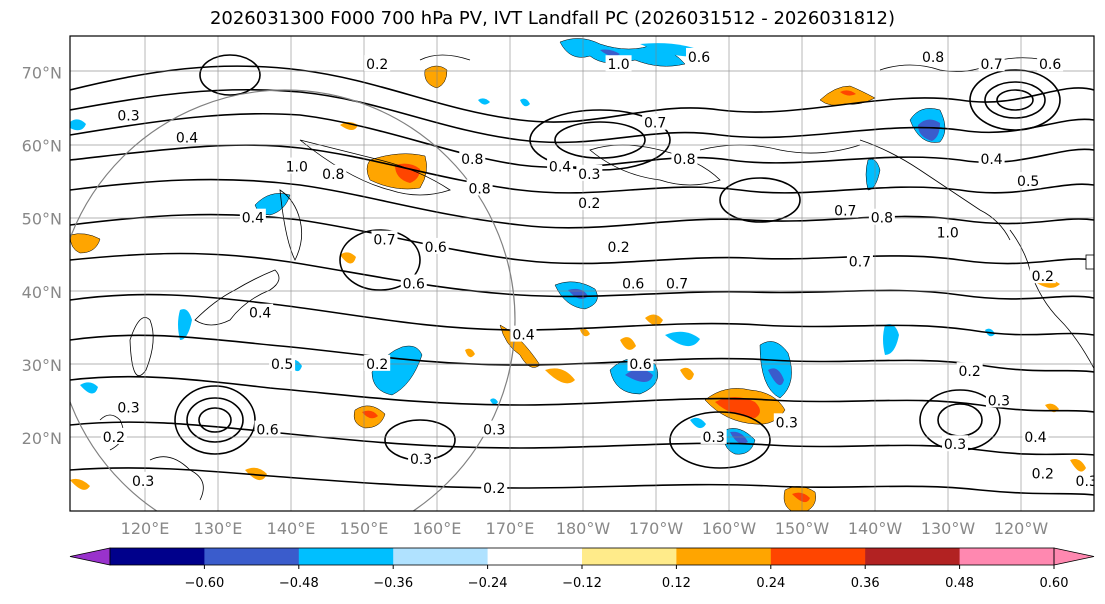 Image resolution: width=1105 pixels, height=604 pixels. I want to click on colorbar-extend-min, so click(90, 556).